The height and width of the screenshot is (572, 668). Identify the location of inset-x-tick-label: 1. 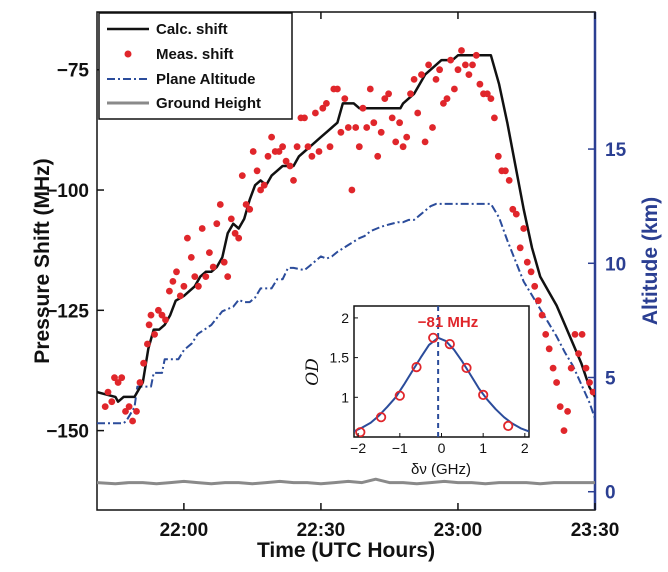
(483, 448).